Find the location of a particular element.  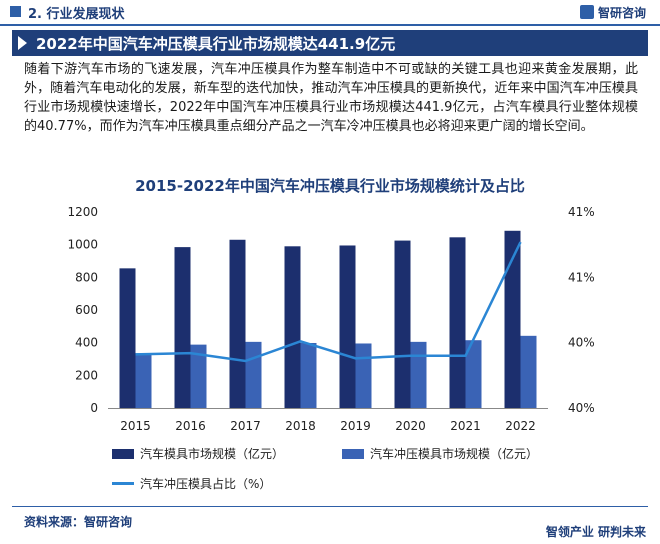

share-line-group is located at coordinates (328, 302).